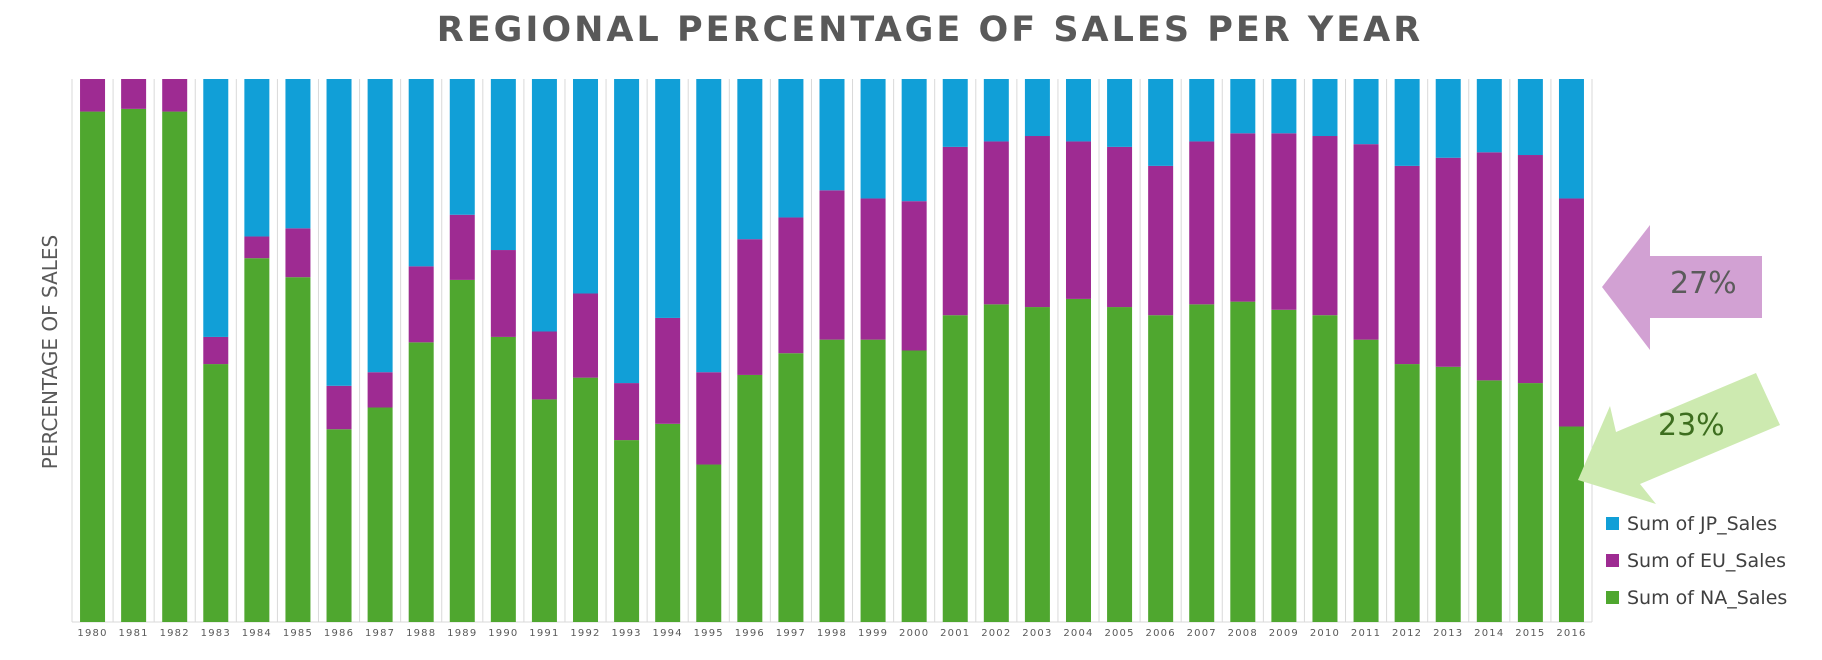  I want to click on bar-na-1989, so click(462, 450).